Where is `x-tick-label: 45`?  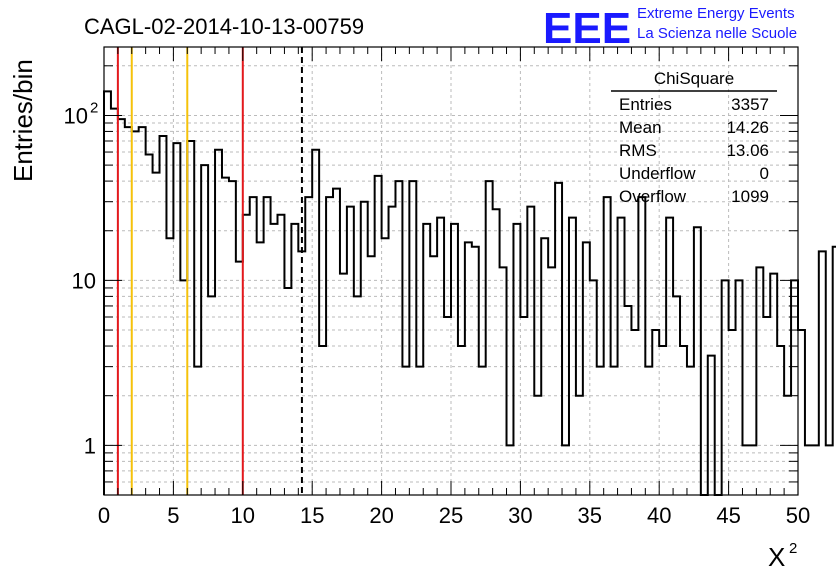 x-tick-label: 45 is located at coordinates (728, 515).